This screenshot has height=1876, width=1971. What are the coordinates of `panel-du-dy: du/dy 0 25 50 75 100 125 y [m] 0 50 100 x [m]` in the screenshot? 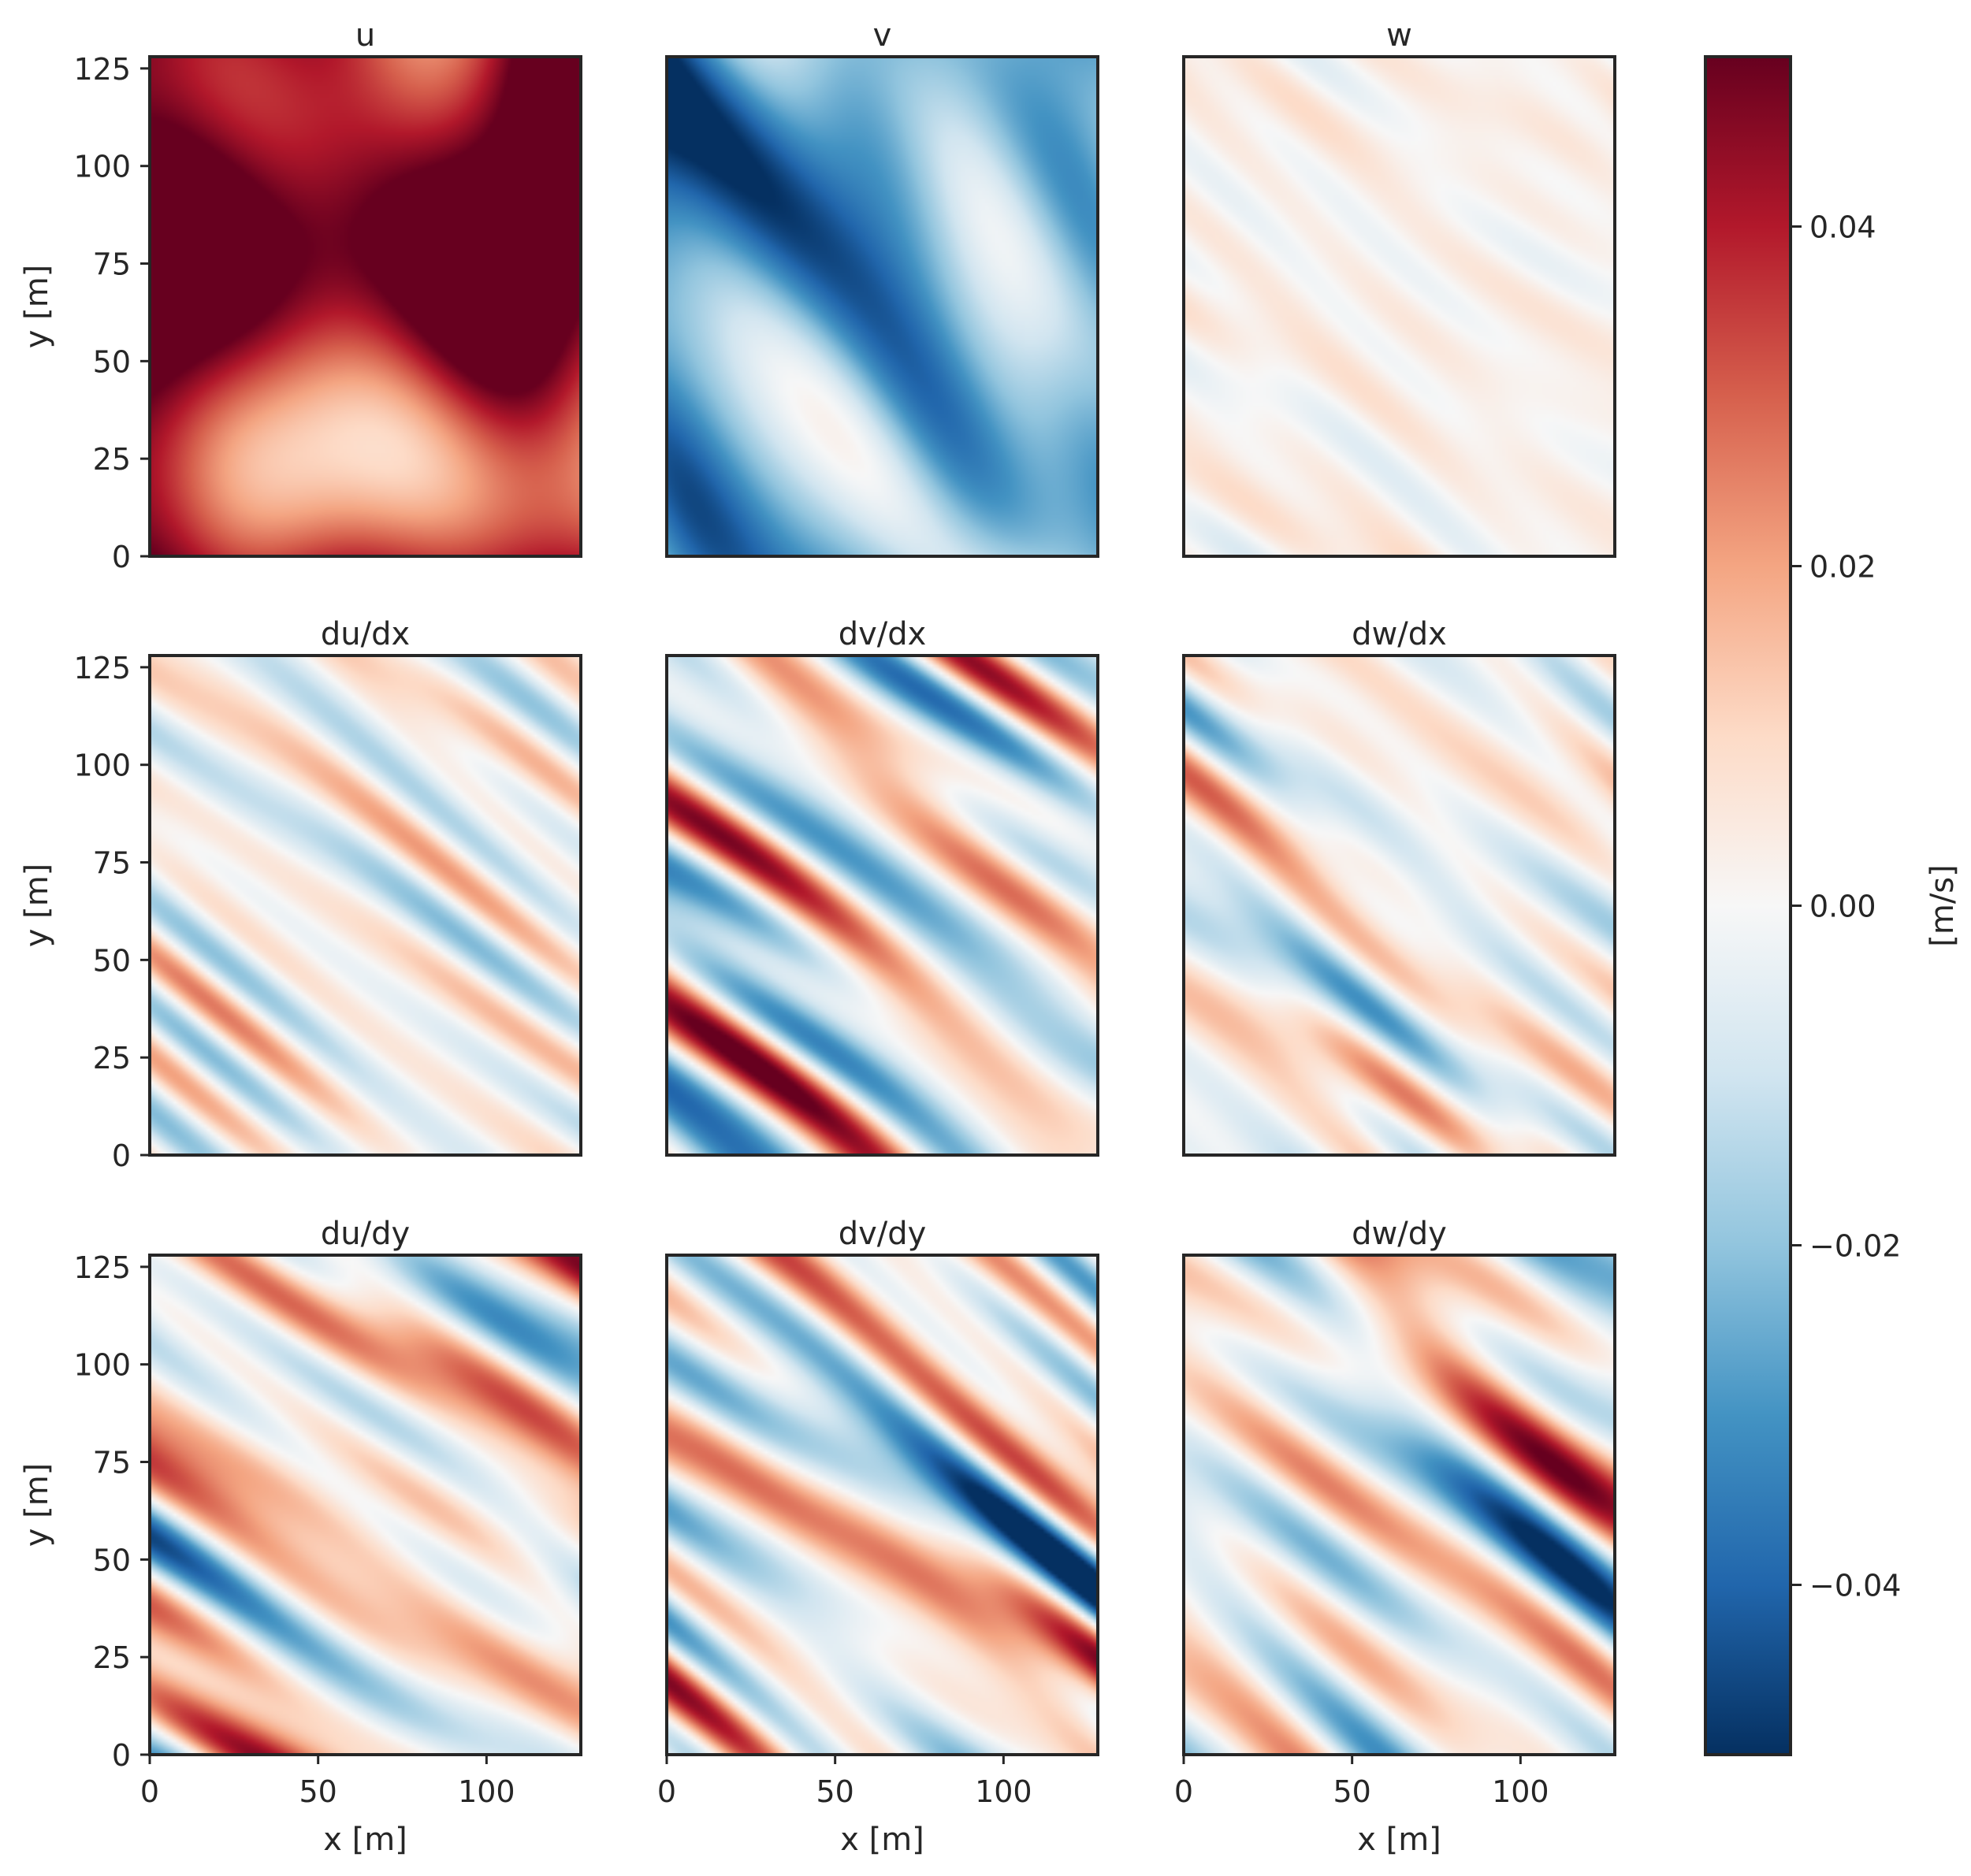 It's located at (300, 1537).